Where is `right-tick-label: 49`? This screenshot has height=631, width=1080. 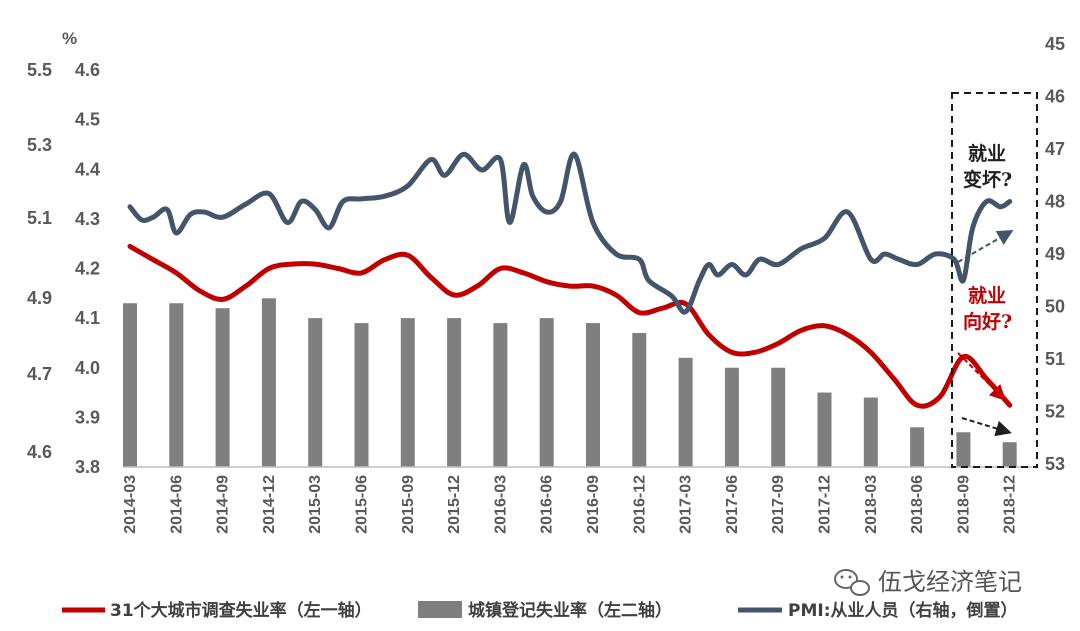
right-tick-label: 49 is located at coordinates (1055, 254).